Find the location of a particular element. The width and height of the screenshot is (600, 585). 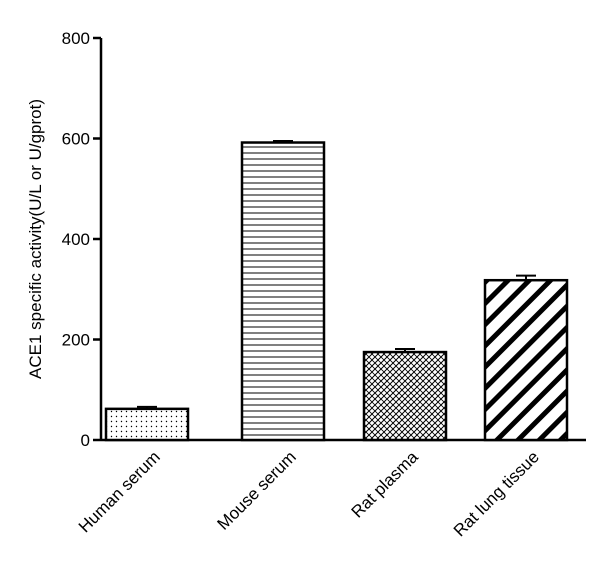

bar-rat-plasma is located at coordinates (405, 396).